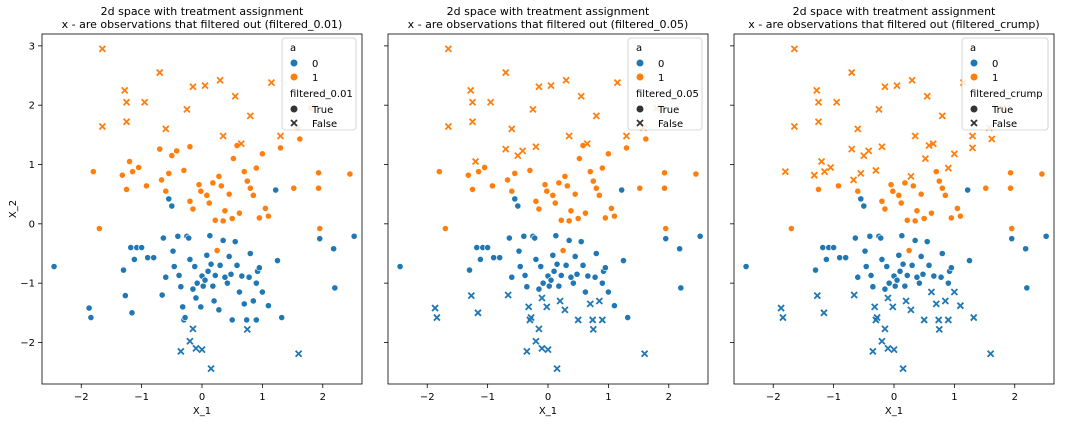 This screenshot has width=1072, height=424. What do you see at coordinates (321, 94) in the screenshot?
I see `legend-title-style: filtered_0.01` at bounding box center [321, 94].